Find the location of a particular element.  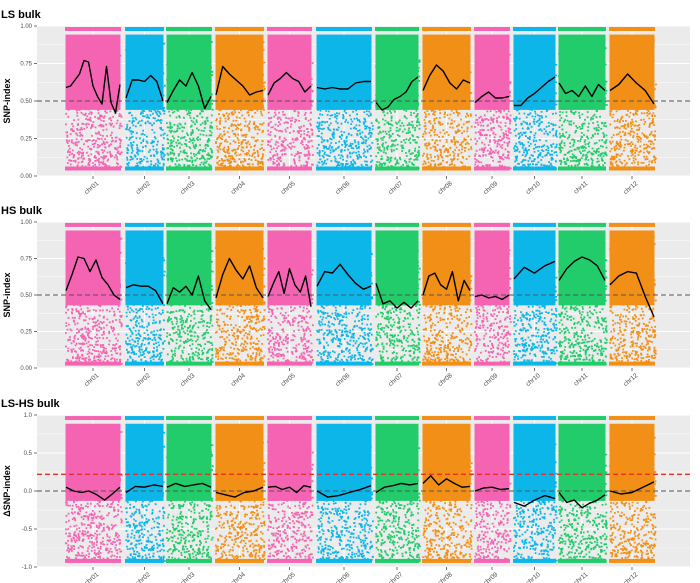

snp-index-line-chr11 is located at coordinates (582, 90).